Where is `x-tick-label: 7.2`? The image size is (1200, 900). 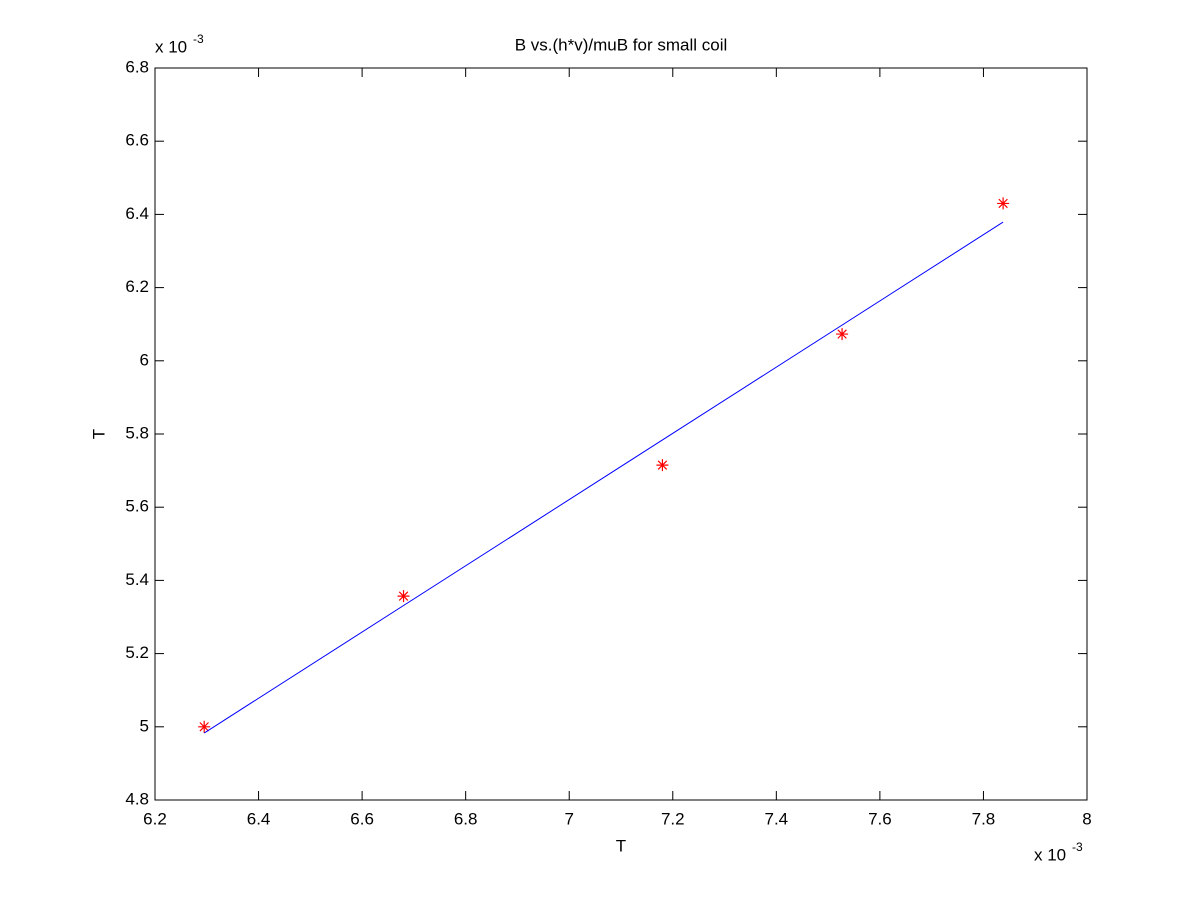
x-tick-label: 7.2 is located at coordinates (673, 818).